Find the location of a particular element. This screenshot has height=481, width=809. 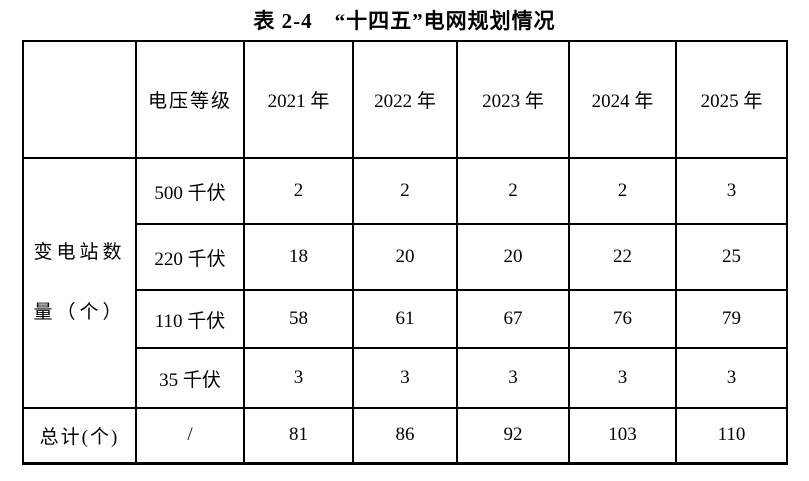

cell-500kv-2022: 2 is located at coordinates (405, 191).